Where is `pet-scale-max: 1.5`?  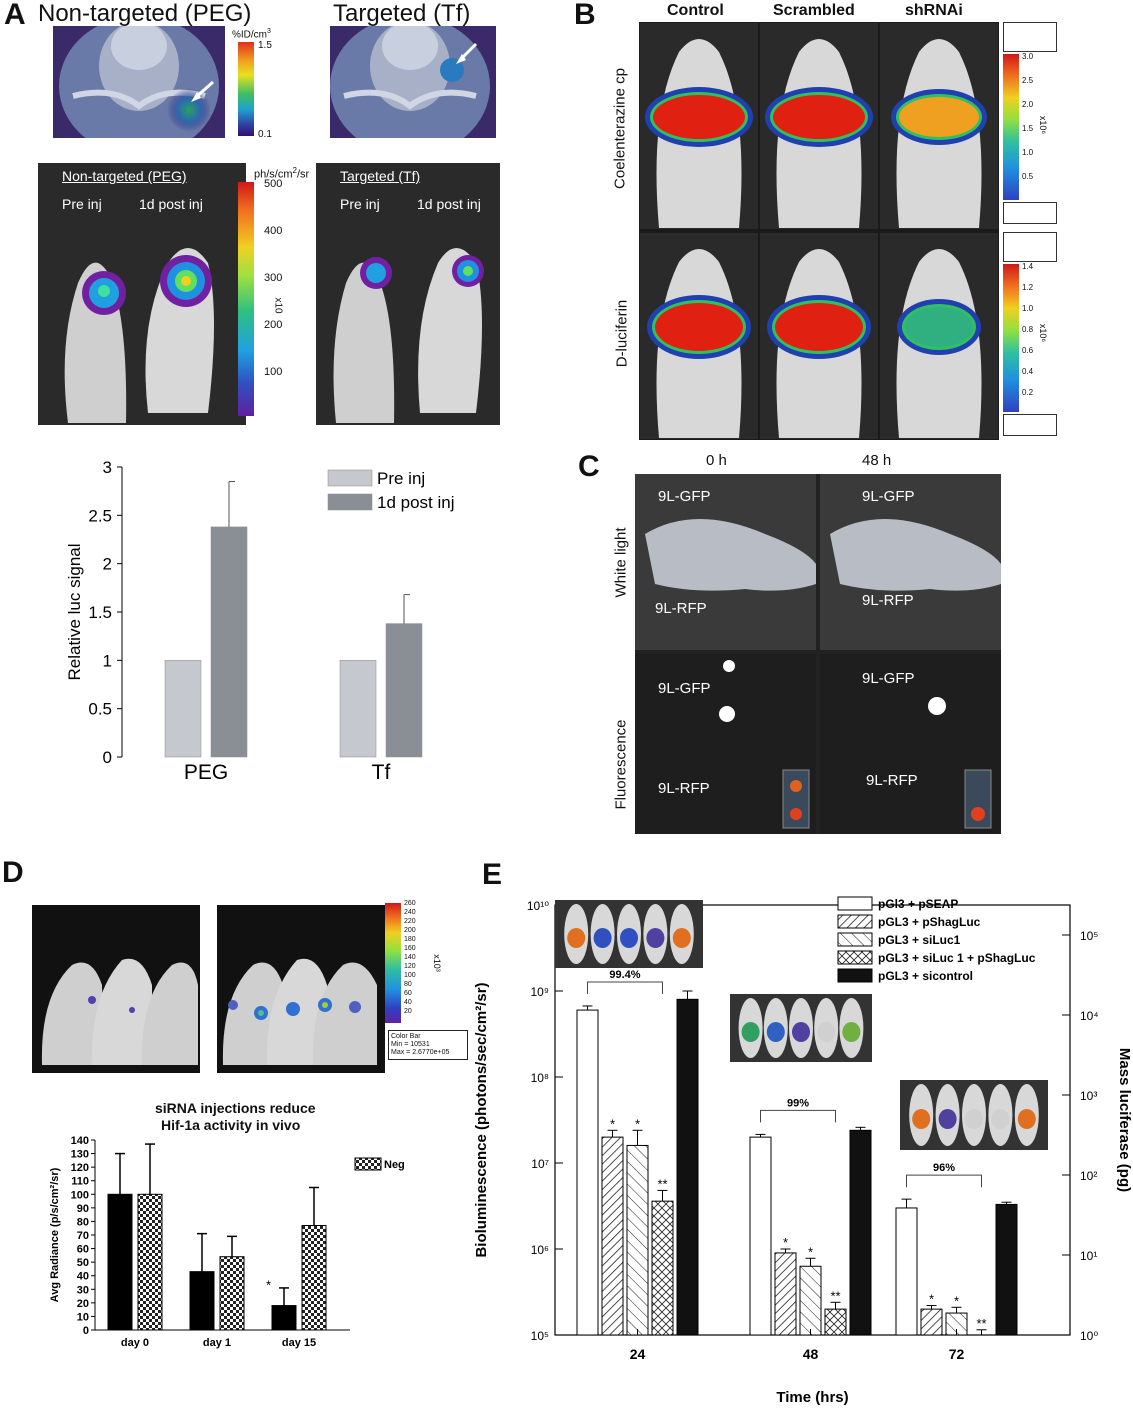
pet-scale-max: 1.5 is located at coordinates (265, 45).